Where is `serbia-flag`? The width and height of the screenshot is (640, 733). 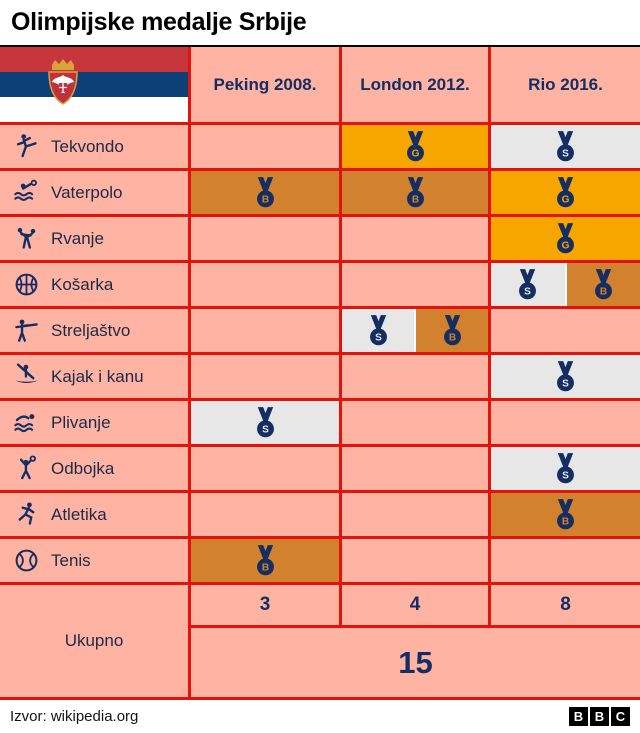 serbia-flag is located at coordinates (94, 84).